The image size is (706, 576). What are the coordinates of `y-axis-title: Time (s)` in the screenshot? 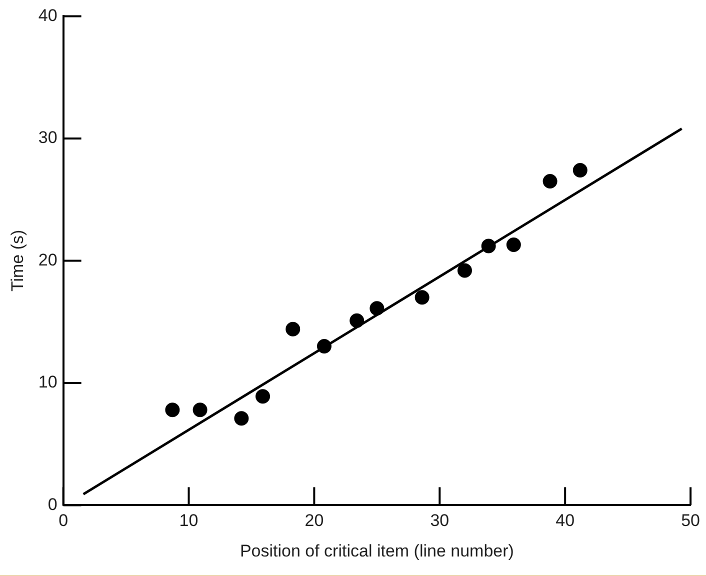 It's located at (17, 261).